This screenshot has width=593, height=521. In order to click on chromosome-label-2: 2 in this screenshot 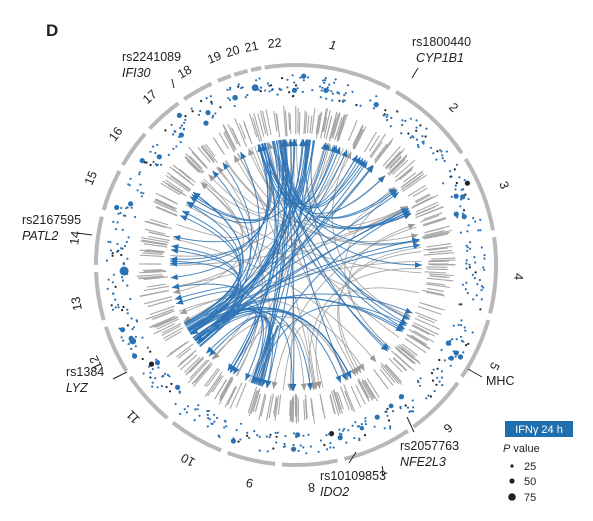, I will do `click(453, 107)`.